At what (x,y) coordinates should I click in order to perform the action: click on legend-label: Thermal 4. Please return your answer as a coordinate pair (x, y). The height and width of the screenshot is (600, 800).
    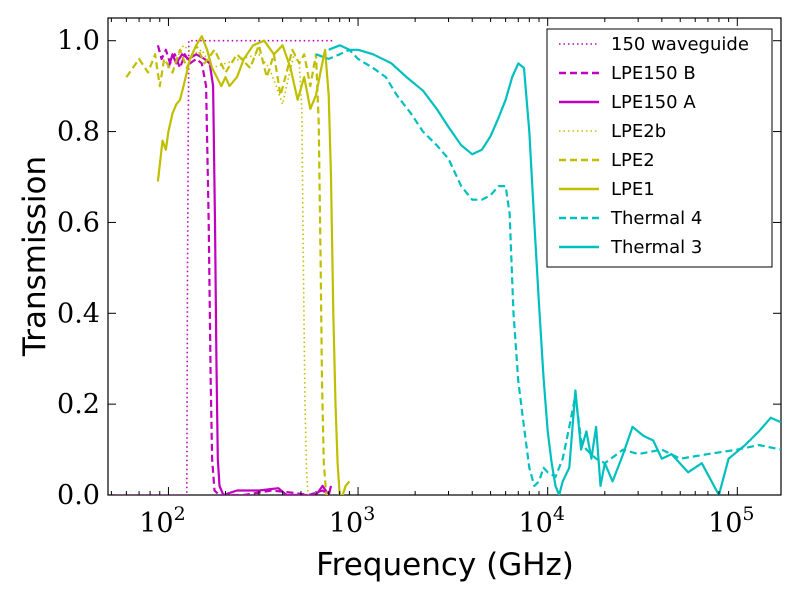
    Looking at the image, I should click on (656, 218).